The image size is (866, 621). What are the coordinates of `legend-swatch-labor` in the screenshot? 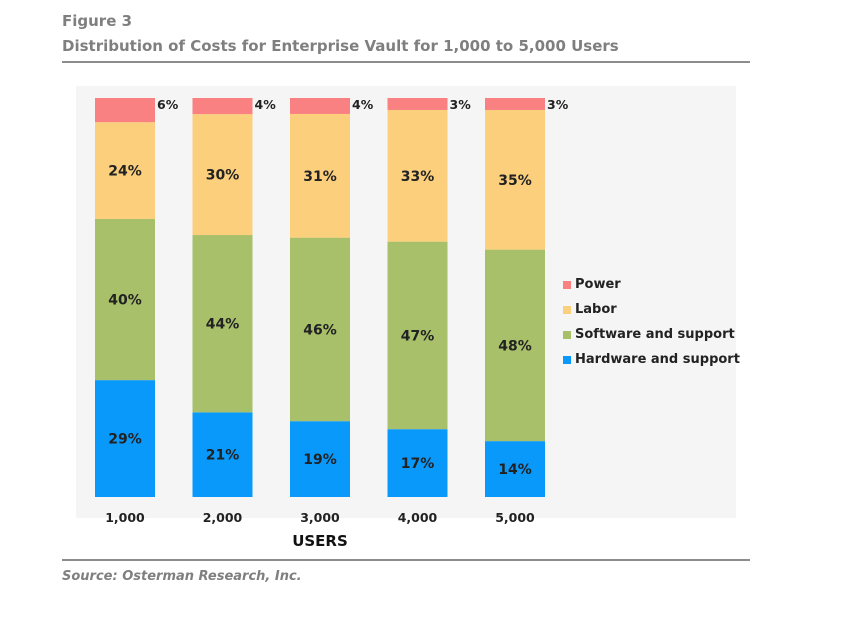 It's located at (567, 309).